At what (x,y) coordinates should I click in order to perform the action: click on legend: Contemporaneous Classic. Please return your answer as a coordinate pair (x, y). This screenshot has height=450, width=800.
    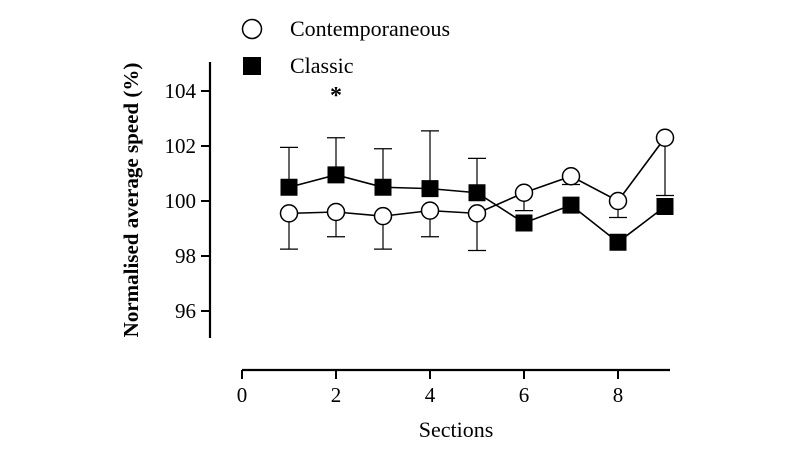
    Looking at the image, I should click on (345, 47).